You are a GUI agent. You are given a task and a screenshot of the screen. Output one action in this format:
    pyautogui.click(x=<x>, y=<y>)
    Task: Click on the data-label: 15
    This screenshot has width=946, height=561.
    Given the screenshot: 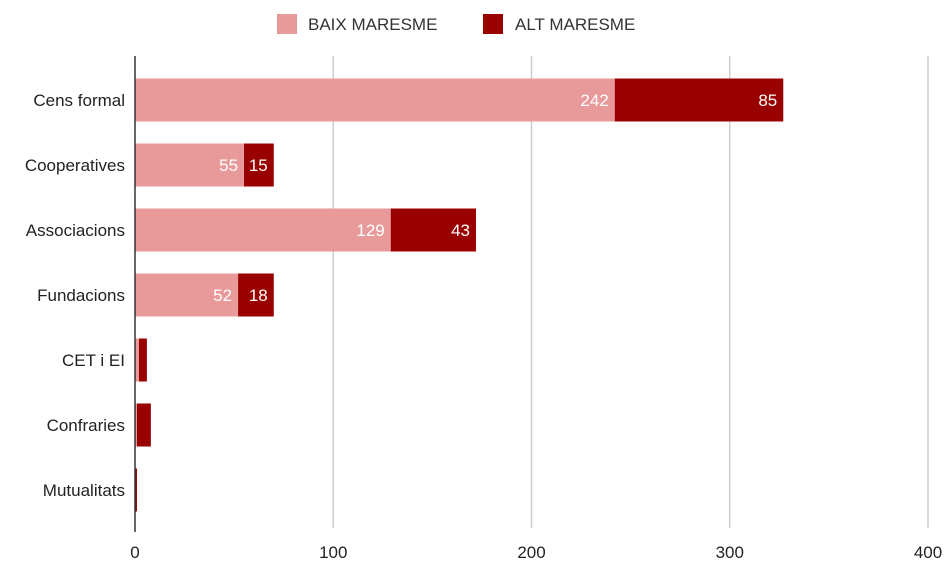 What is the action you would take?
    pyautogui.click(x=258, y=165)
    